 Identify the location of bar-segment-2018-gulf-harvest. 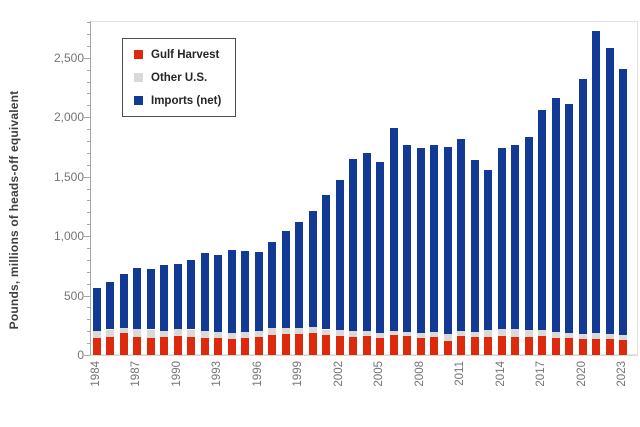
(555, 346).